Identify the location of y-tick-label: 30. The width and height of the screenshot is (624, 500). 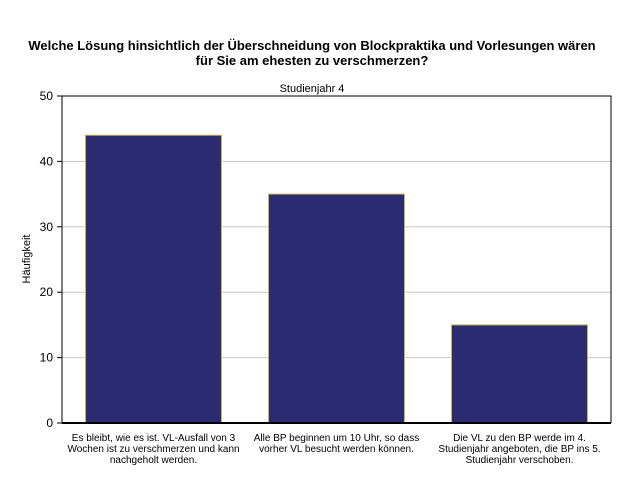
(47, 227).